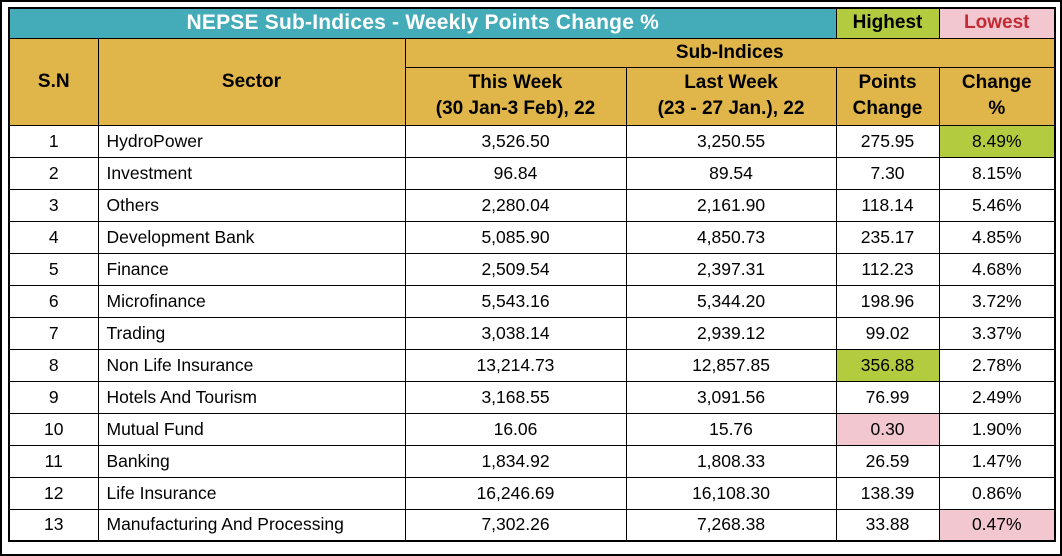 The image size is (1062, 556). I want to click on last-week-label: Last Week, so click(731, 82).